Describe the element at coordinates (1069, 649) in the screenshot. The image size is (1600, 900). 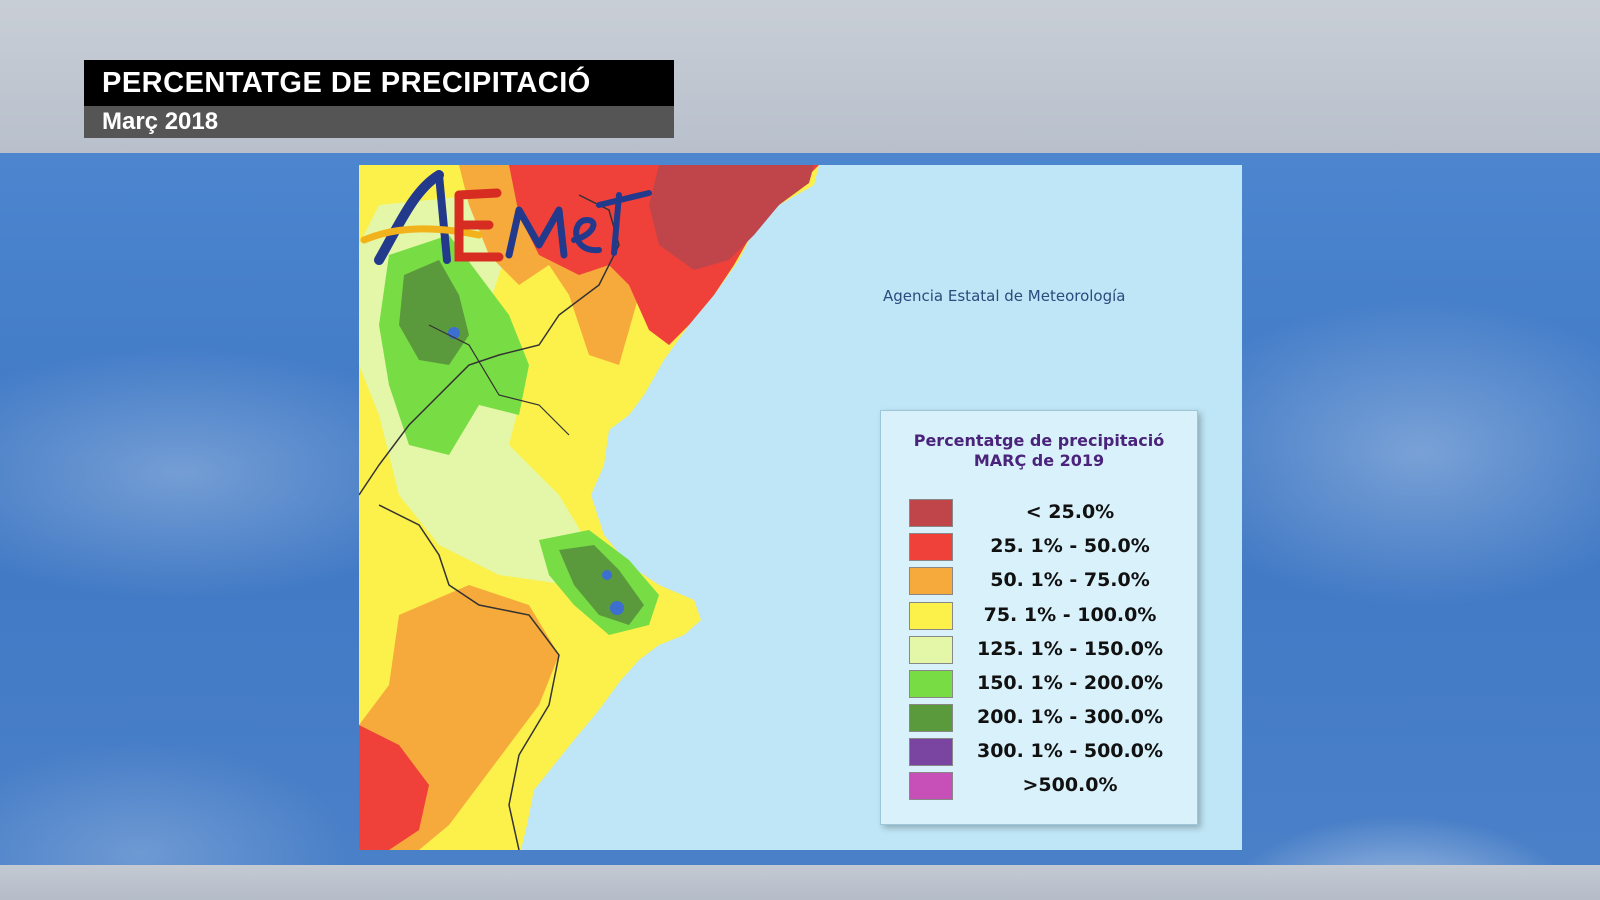
I see `legend-label: 125. 1% - 150.0%` at that location.